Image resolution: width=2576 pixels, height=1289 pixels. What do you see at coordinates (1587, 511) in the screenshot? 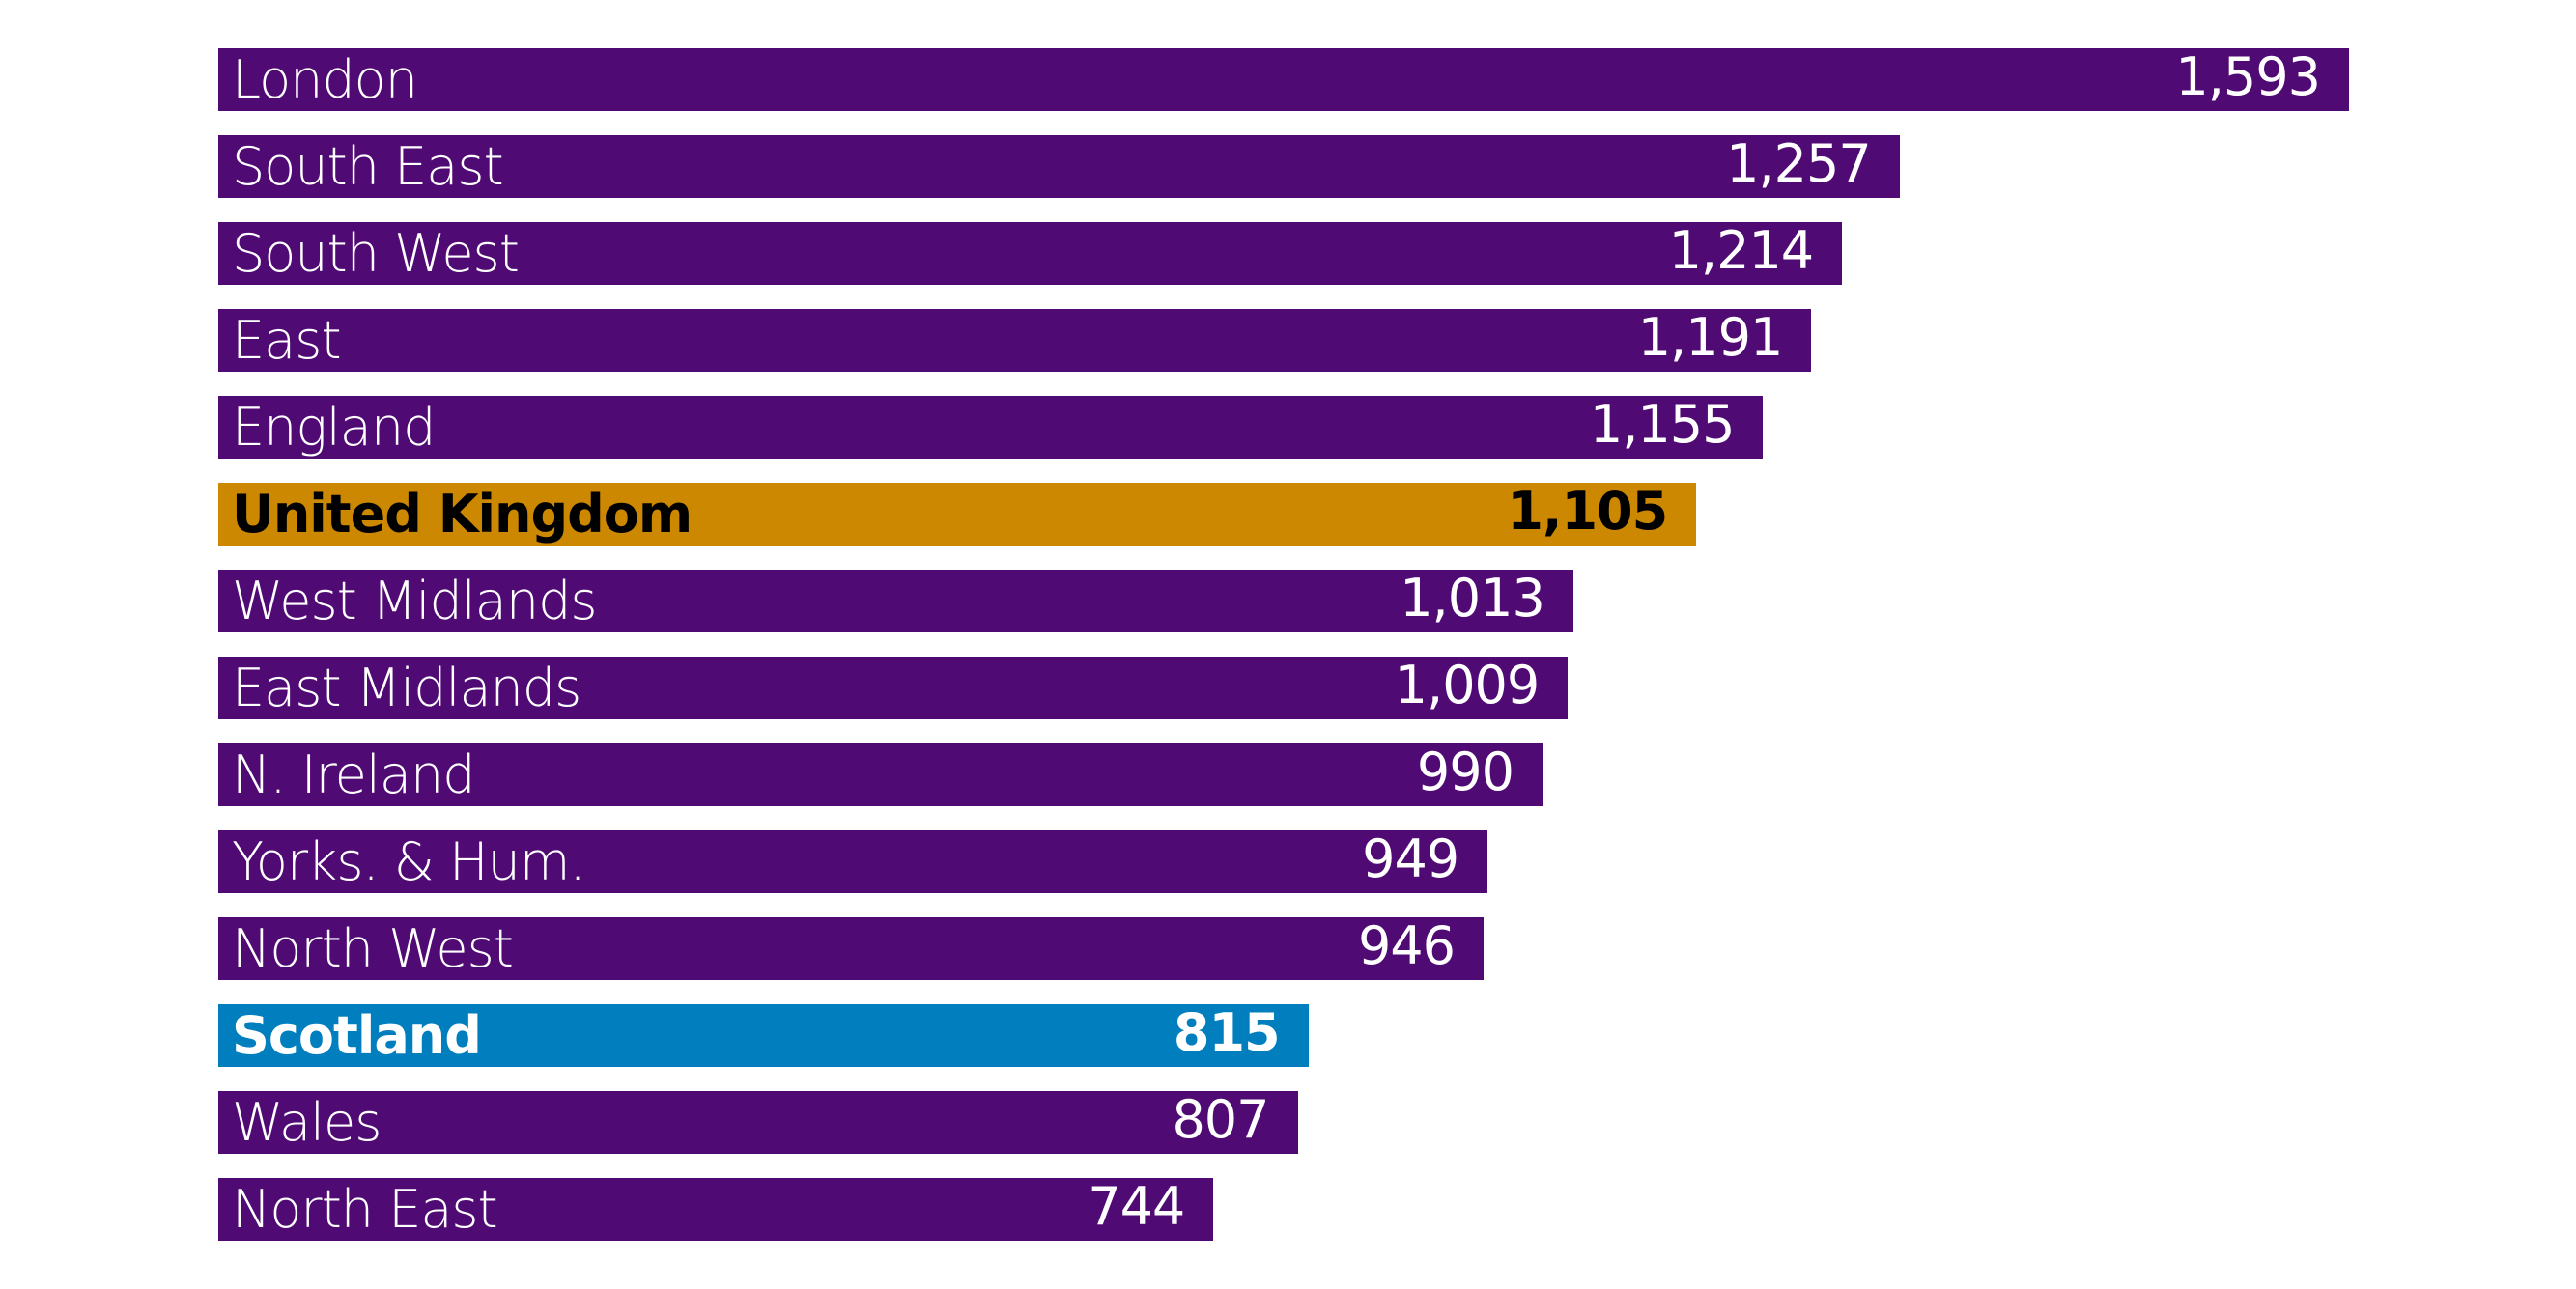
I see `value-label: 1,105` at bounding box center [1587, 511].